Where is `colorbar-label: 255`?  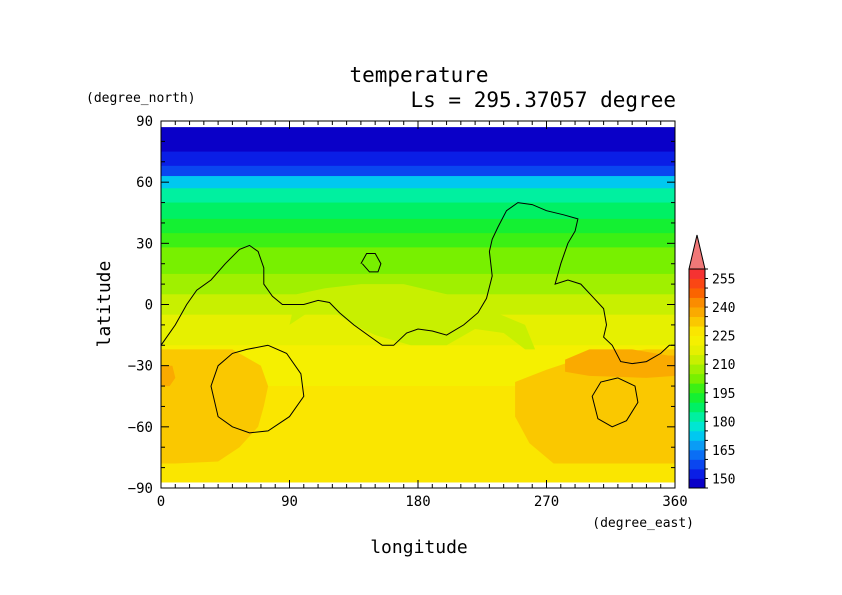
colorbar-label: 255 is located at coordinates (723, 280).